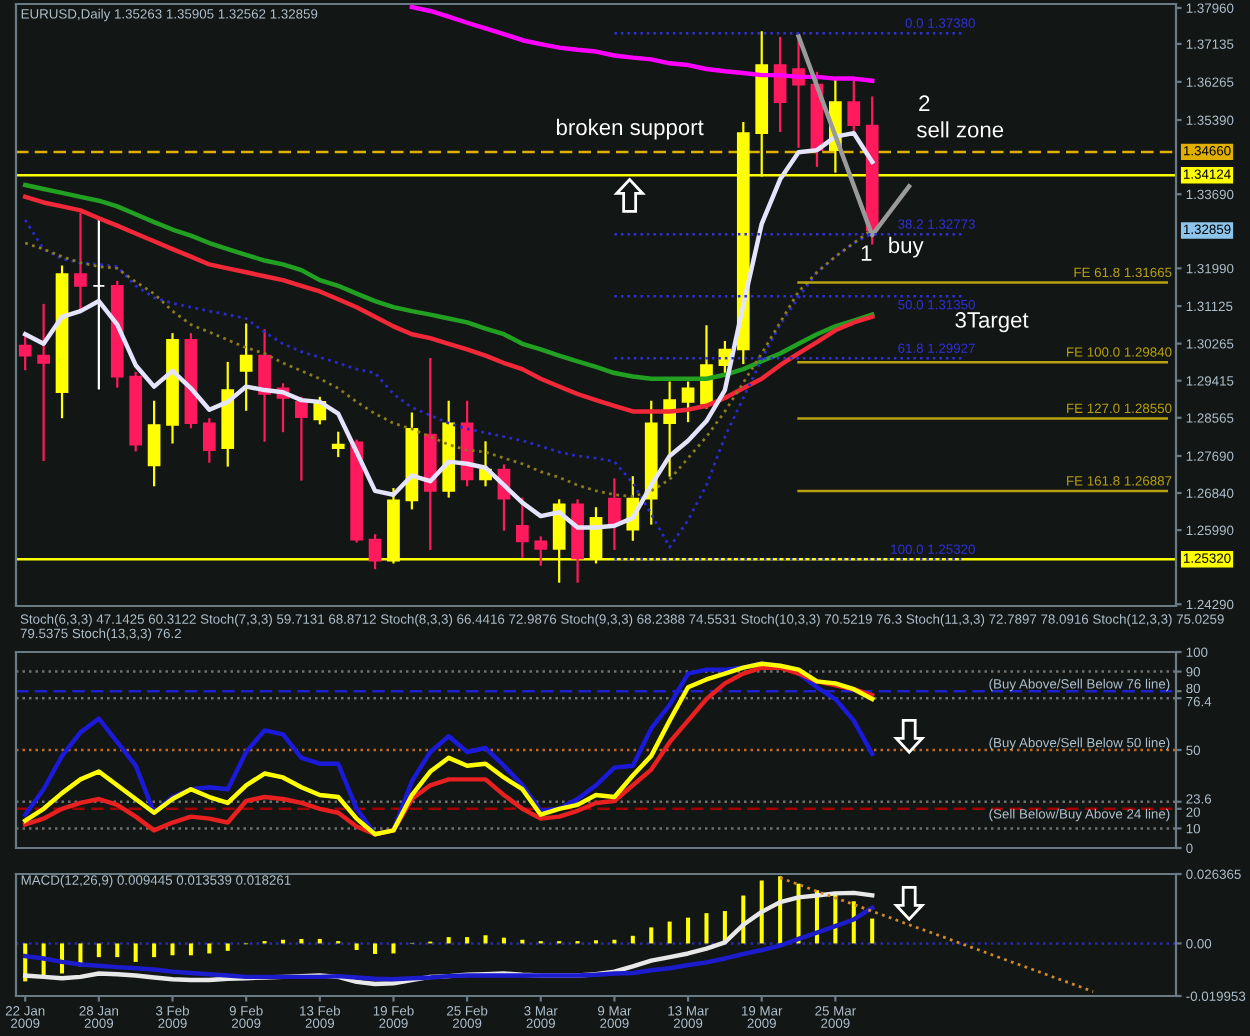 The height and width of the screenshot is (1036, 1250). I want to click on annotation: sell zone, so click(960, 129).